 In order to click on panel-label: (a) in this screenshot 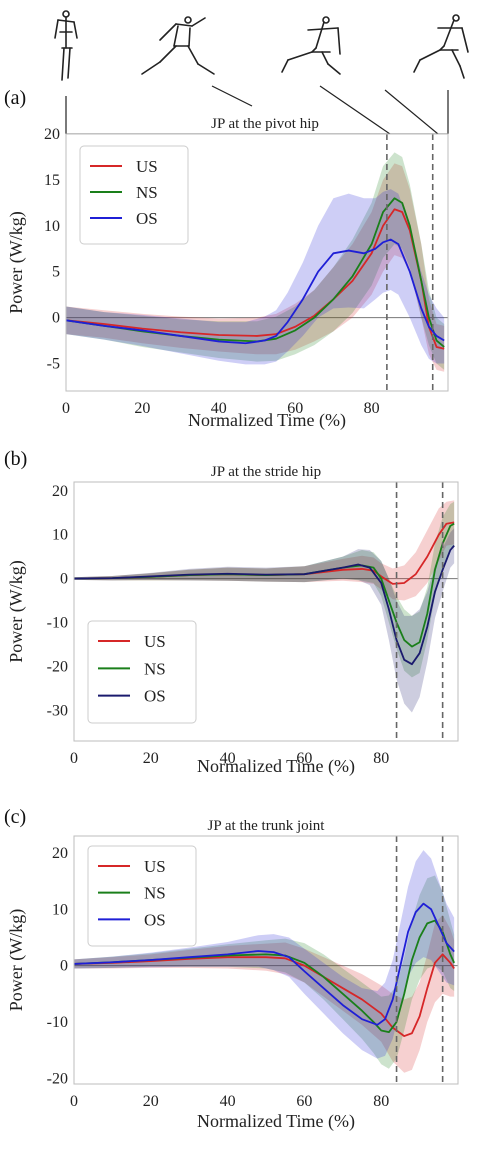, I will do `click(15, 98)`.